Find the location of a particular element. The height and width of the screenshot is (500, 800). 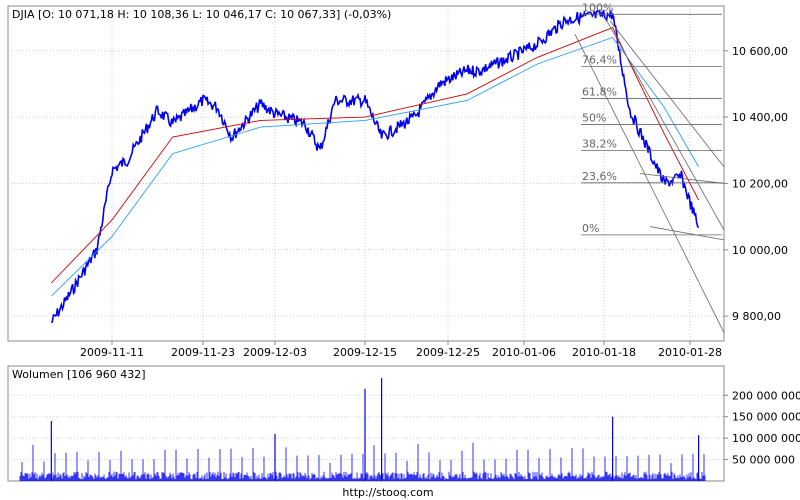

volume-tick-label: 50 000 000 is located at coordinates (763, 460).